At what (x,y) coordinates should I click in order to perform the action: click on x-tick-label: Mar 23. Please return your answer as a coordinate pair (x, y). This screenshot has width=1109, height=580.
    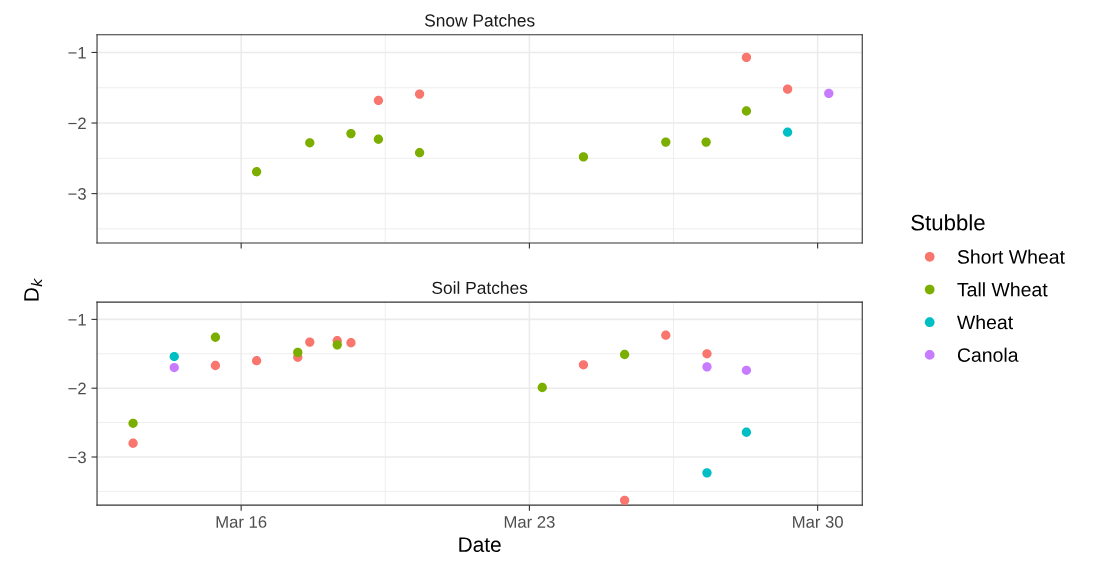
    Looking at the image, I should click on (529, 522).